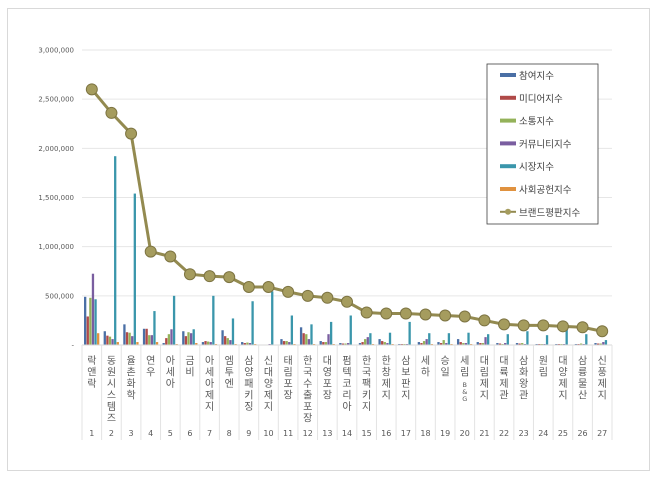 The image size is (660, 477). I want to click on rank-label: 22, so click(504, 433).